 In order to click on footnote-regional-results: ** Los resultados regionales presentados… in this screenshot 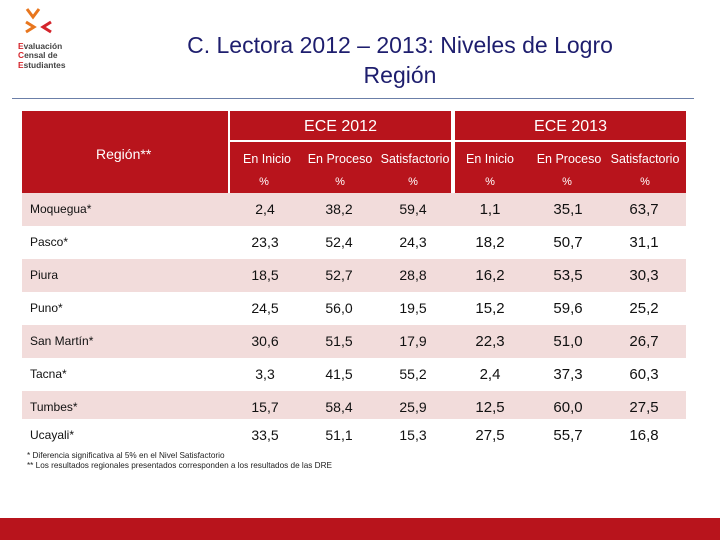, I will do `click(179, 465)`.